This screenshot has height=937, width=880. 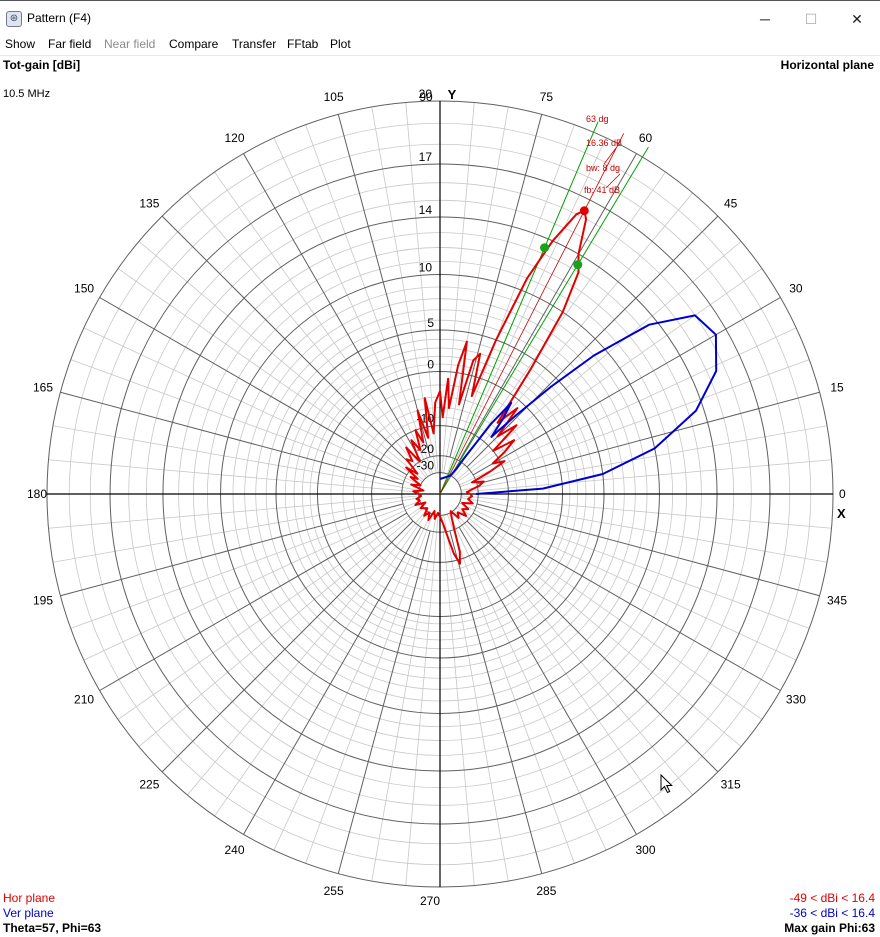 What do you see at coordinates (426, 157) in the screenshot?
I see `ring-label: 17` at bounding box center [426, 157].